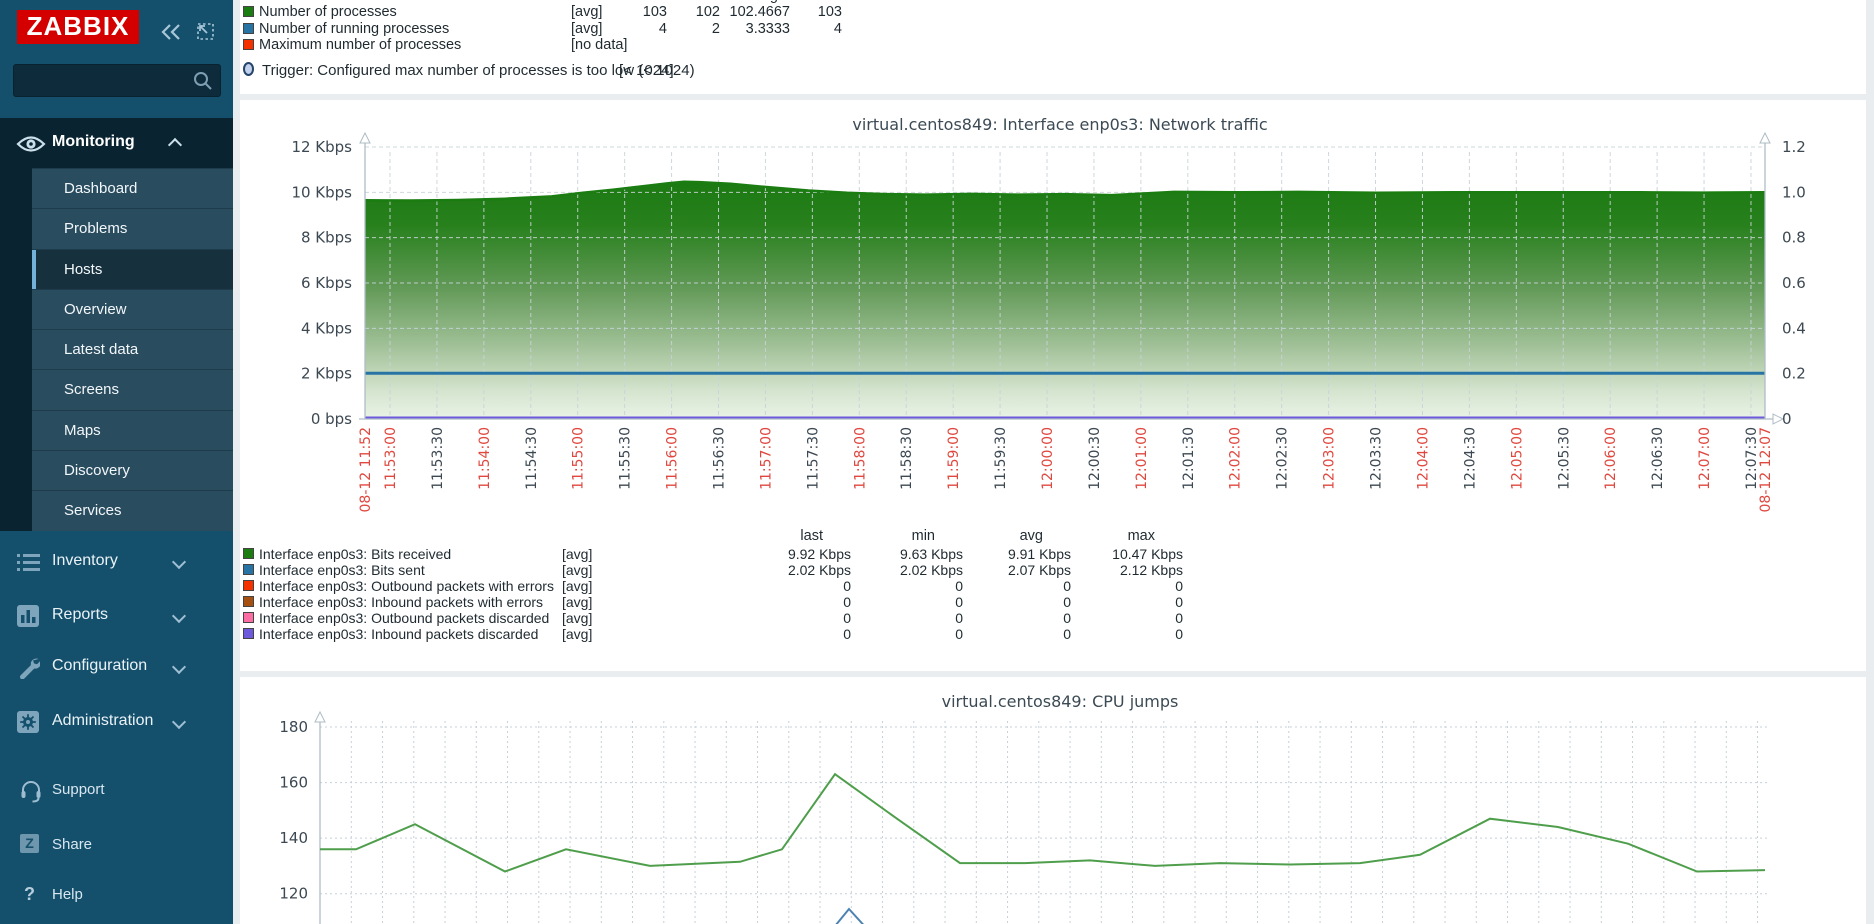  I want to click on sidebar-item-configuration: Configuration, so click(116, 668).